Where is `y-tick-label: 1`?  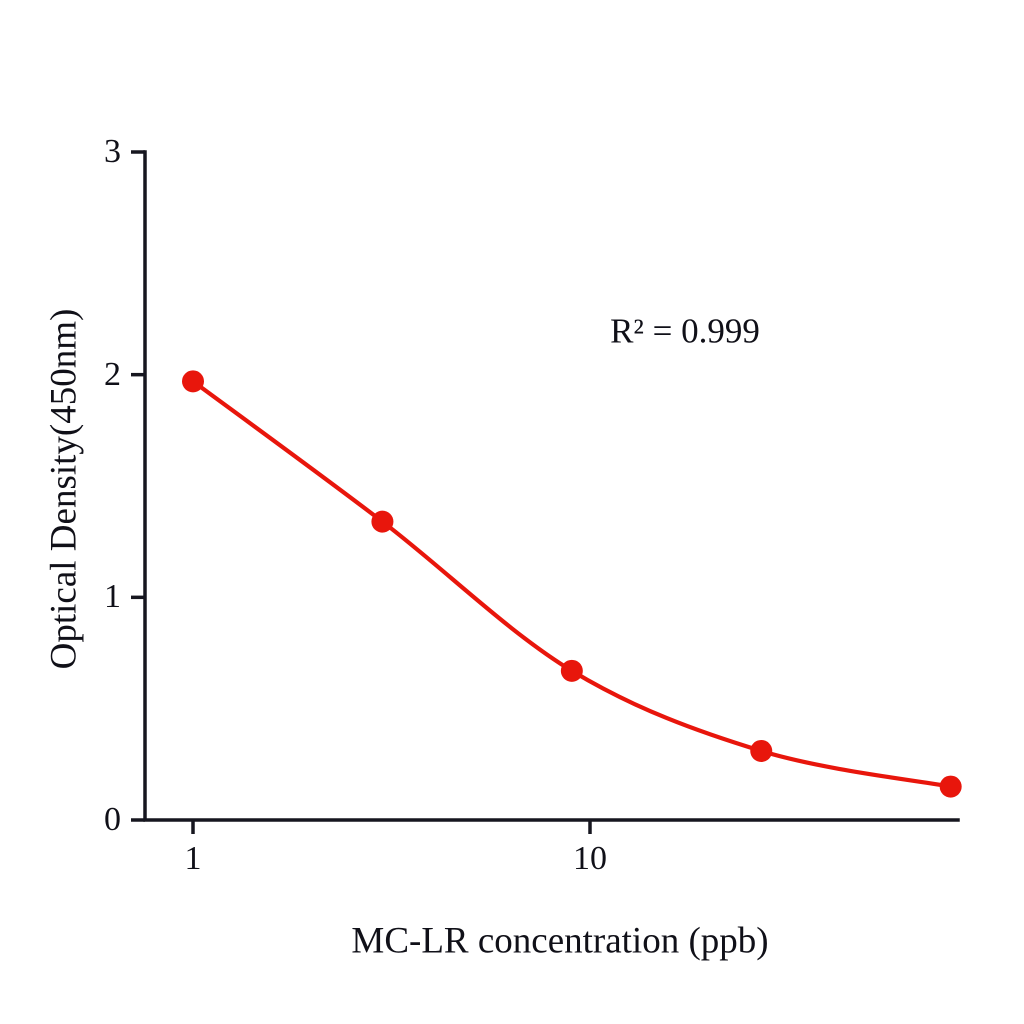 y-tick-label: 1 is located at coordinates (112, 597).